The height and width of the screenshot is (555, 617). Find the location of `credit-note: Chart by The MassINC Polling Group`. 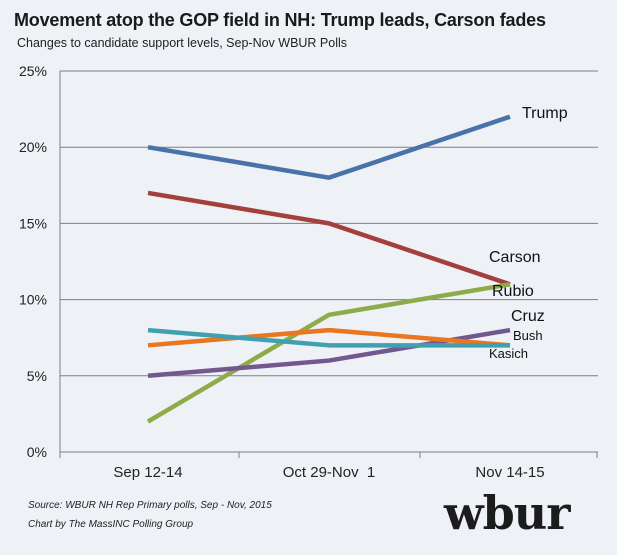

credit-note: Chart by The MassINC Polling Group is located at coordinates (111, 524).